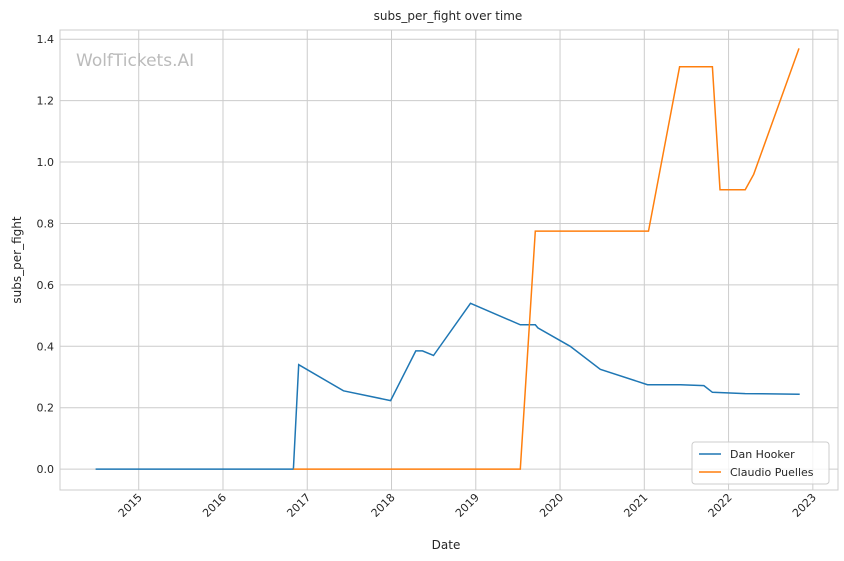 The width and height of the screenshot is (844, 561). What do you see at coordinates (17, 259) in the screenshot?
I see `y-axis-label: subs_per_fight` at bounding box center [17, 259].